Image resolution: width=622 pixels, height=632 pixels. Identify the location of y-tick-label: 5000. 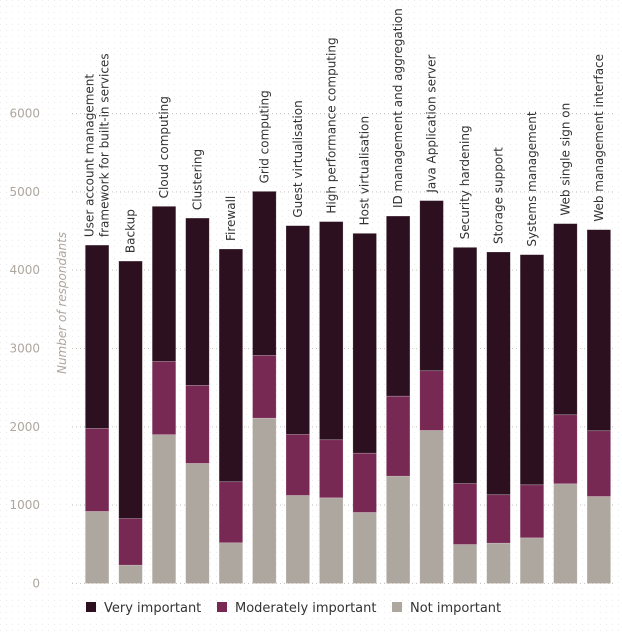
(24, 192).